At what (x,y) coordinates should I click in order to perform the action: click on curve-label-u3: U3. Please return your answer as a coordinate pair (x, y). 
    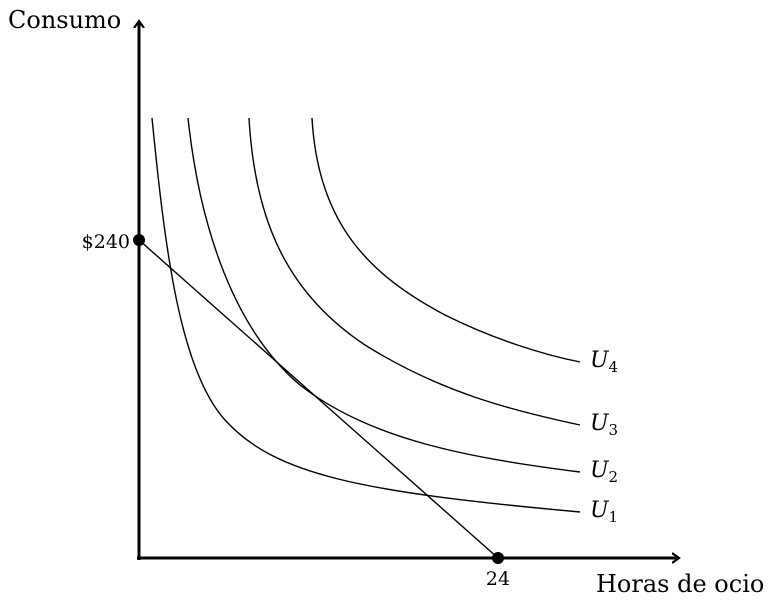
    Looking at the image, I should click on (604, 425).